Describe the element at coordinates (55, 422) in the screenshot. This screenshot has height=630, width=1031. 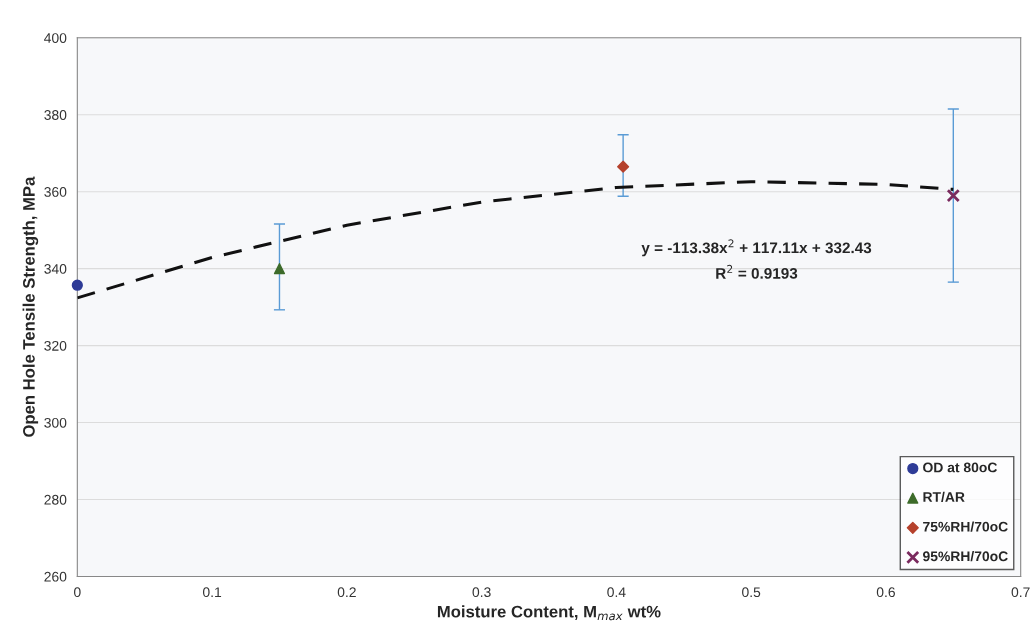
I see `y-tick-label: 300` at that location.